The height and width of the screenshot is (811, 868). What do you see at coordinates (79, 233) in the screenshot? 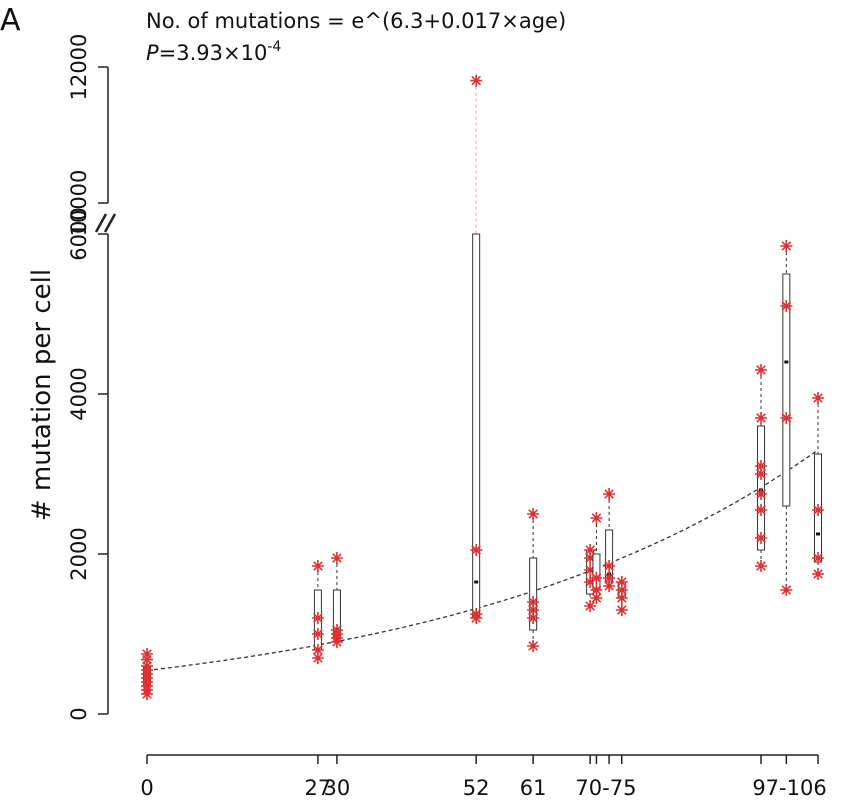
I see `y-tick-label: 6000` at bounding box center [79, 233].